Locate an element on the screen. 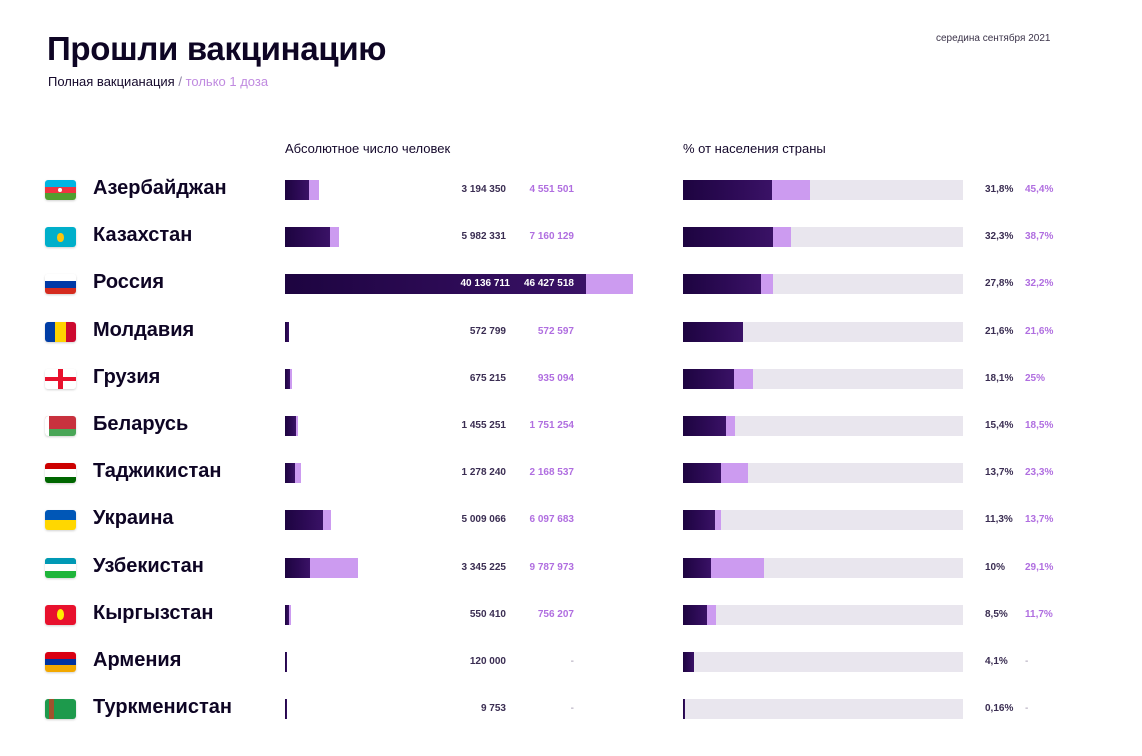 This screenshot has width=1142, height=756. legend-full: Полная вакцианация is located at coordinates (111, 81).